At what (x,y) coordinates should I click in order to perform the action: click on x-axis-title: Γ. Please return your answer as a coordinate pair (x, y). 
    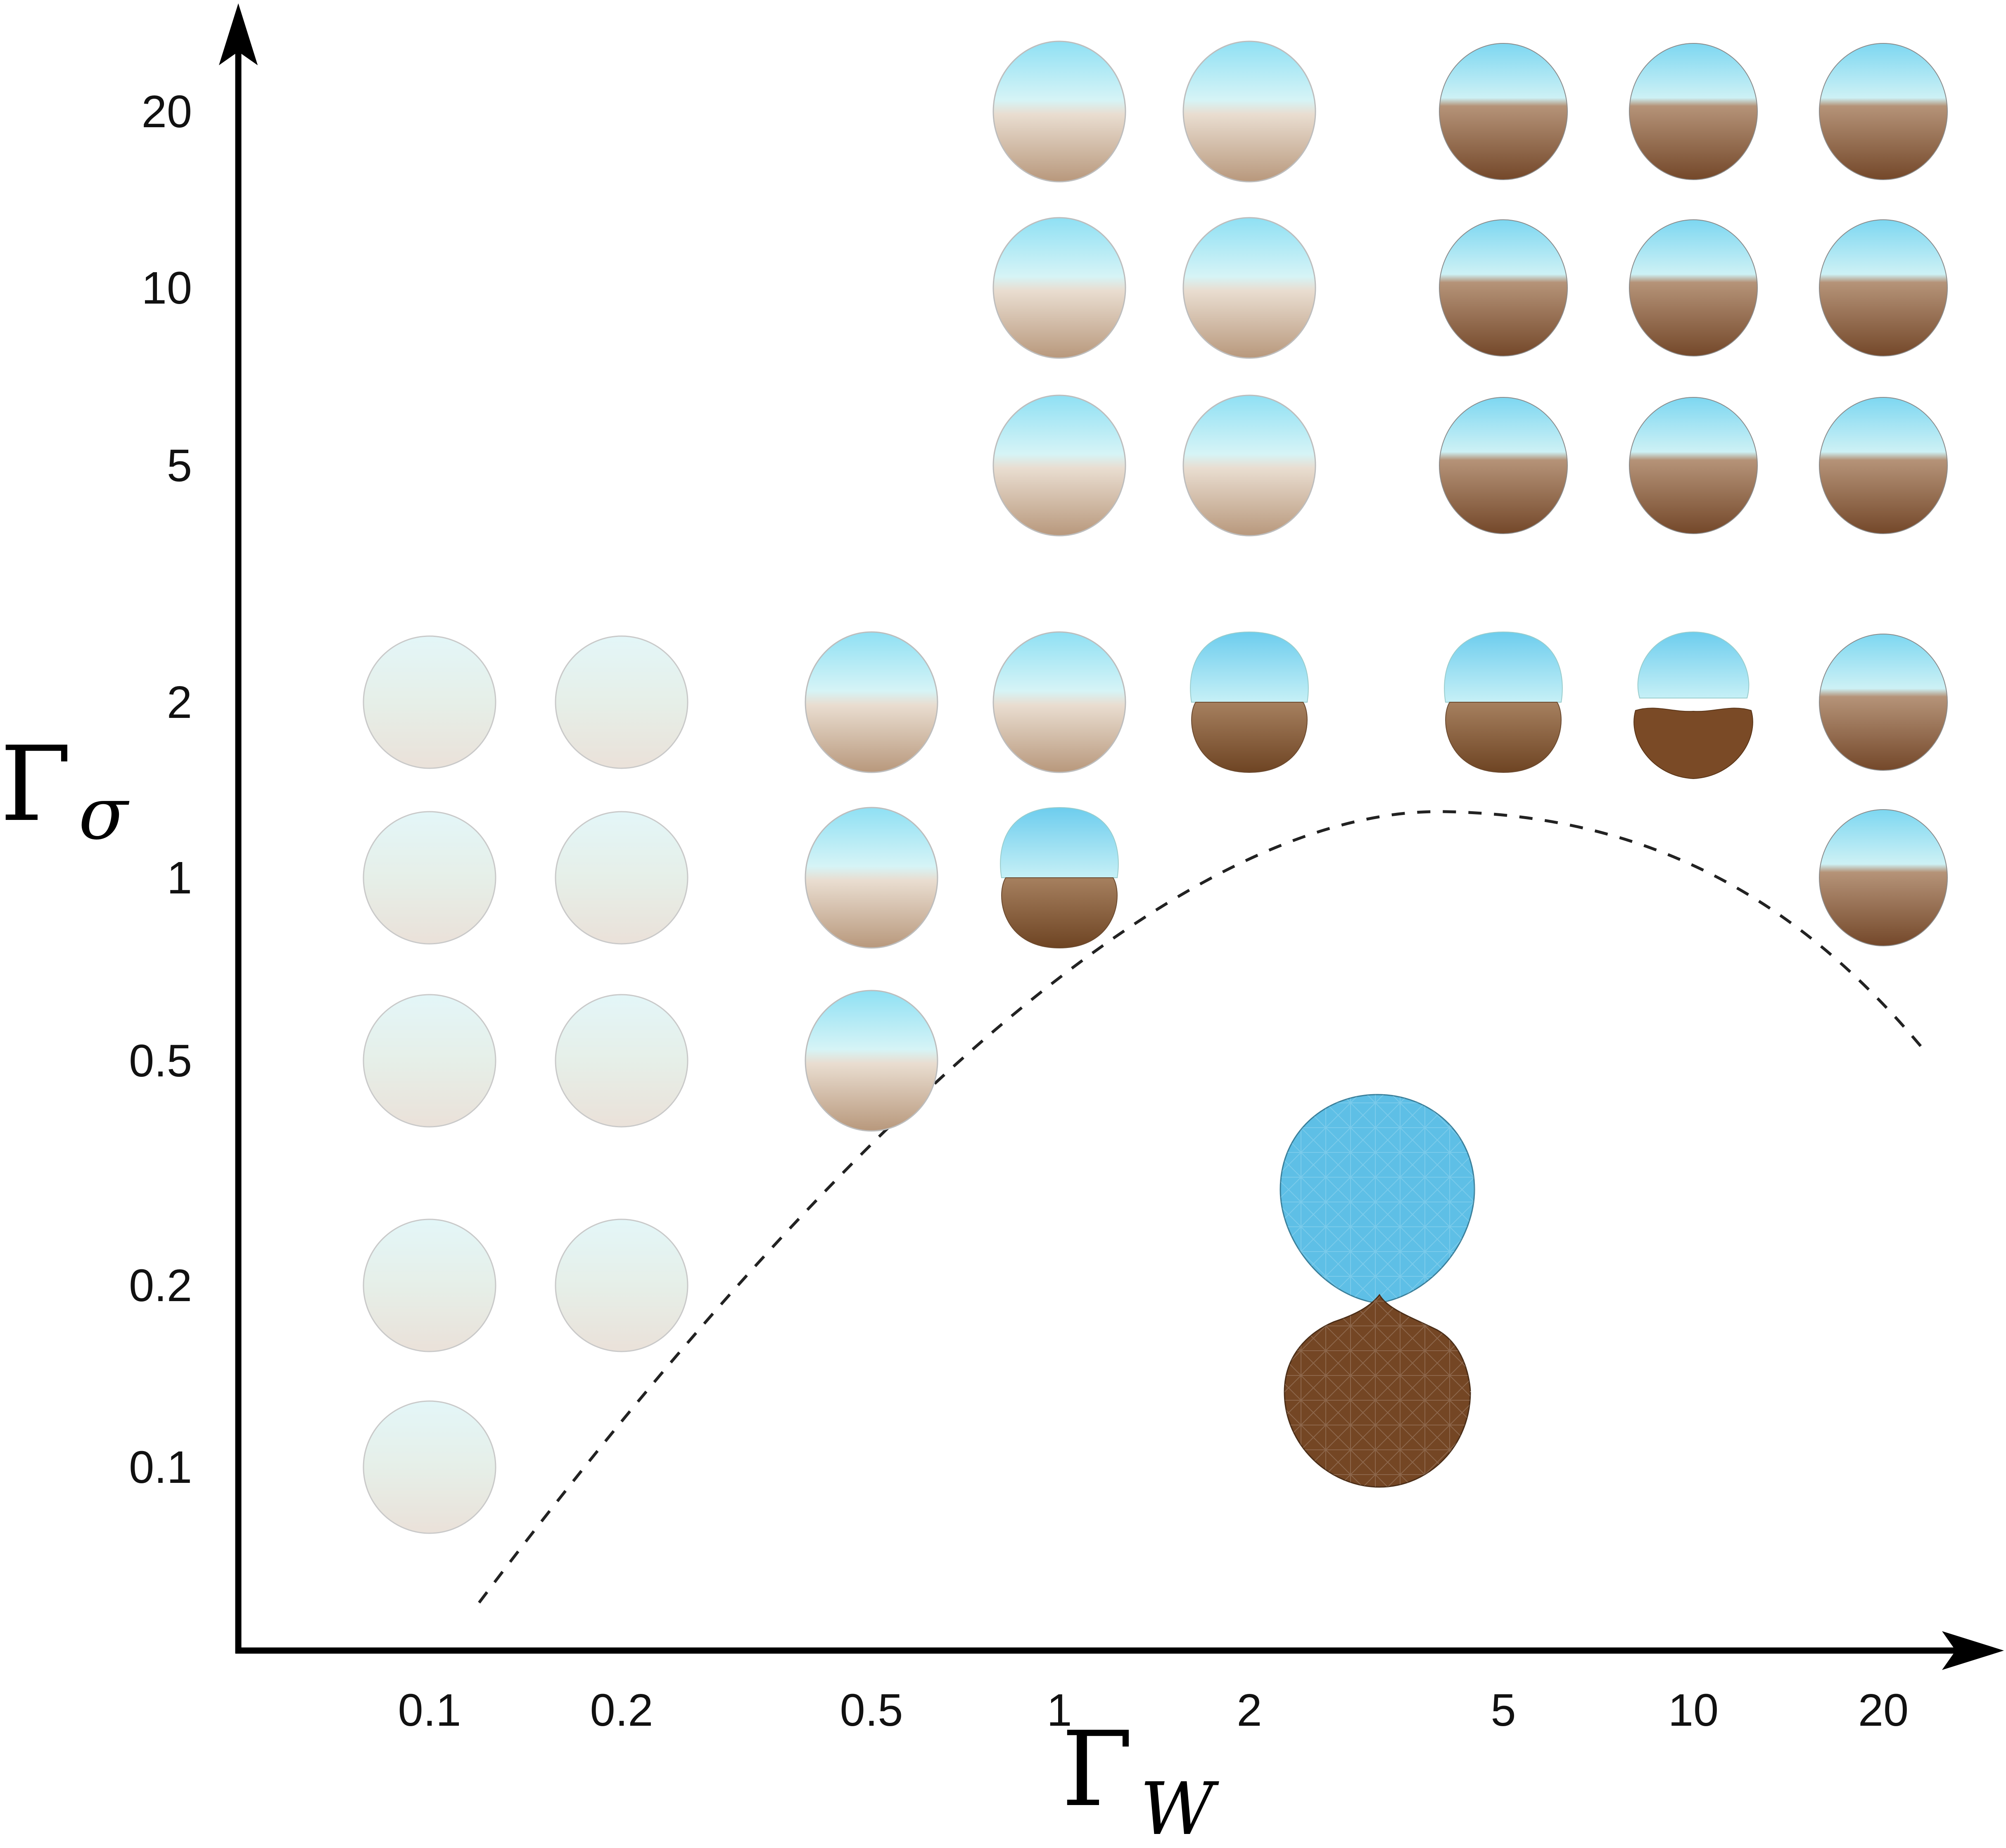
    Looking at the image, I should click on (1097, 1769).